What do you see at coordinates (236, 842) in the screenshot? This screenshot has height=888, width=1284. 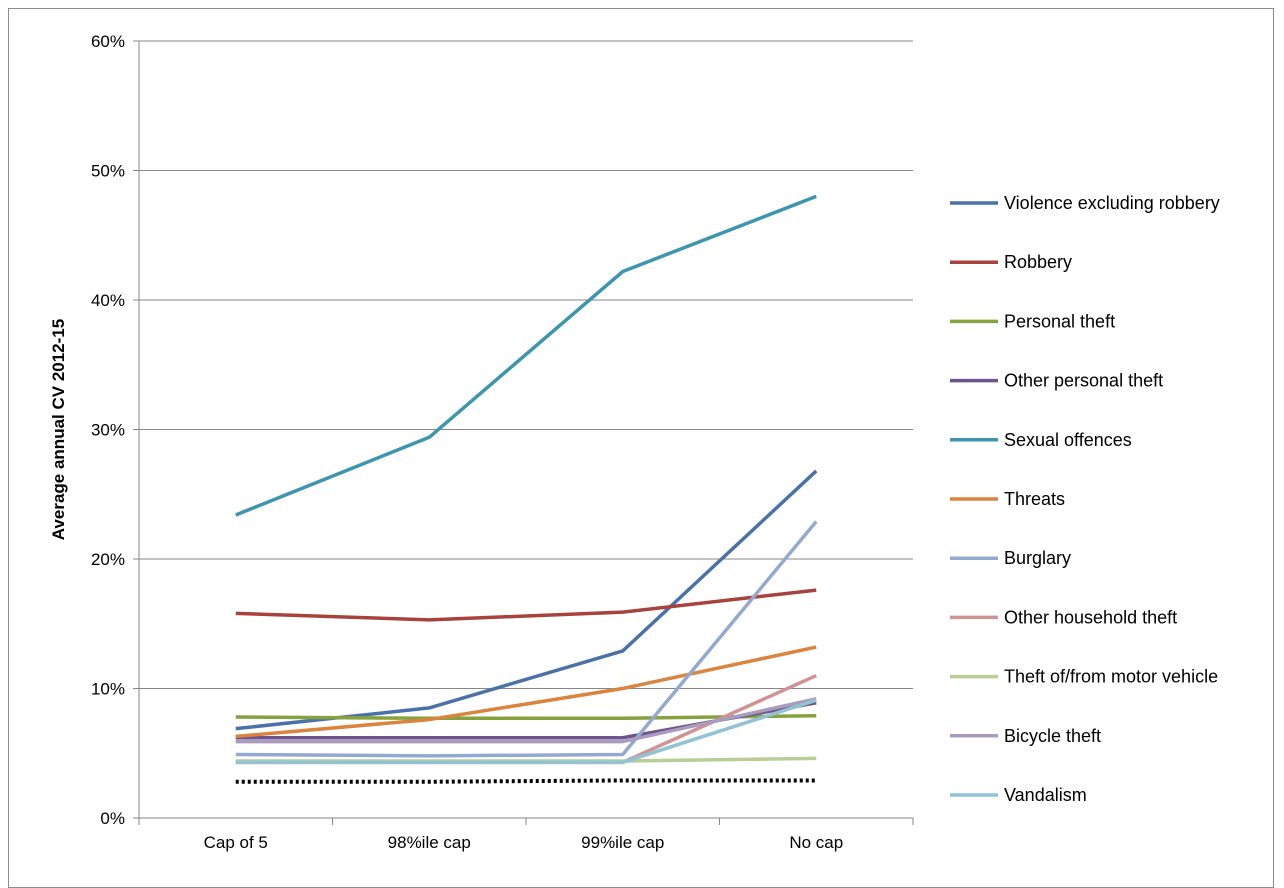 I see `x-tick-label: Cap of 5` at bounding box center [236, 842].